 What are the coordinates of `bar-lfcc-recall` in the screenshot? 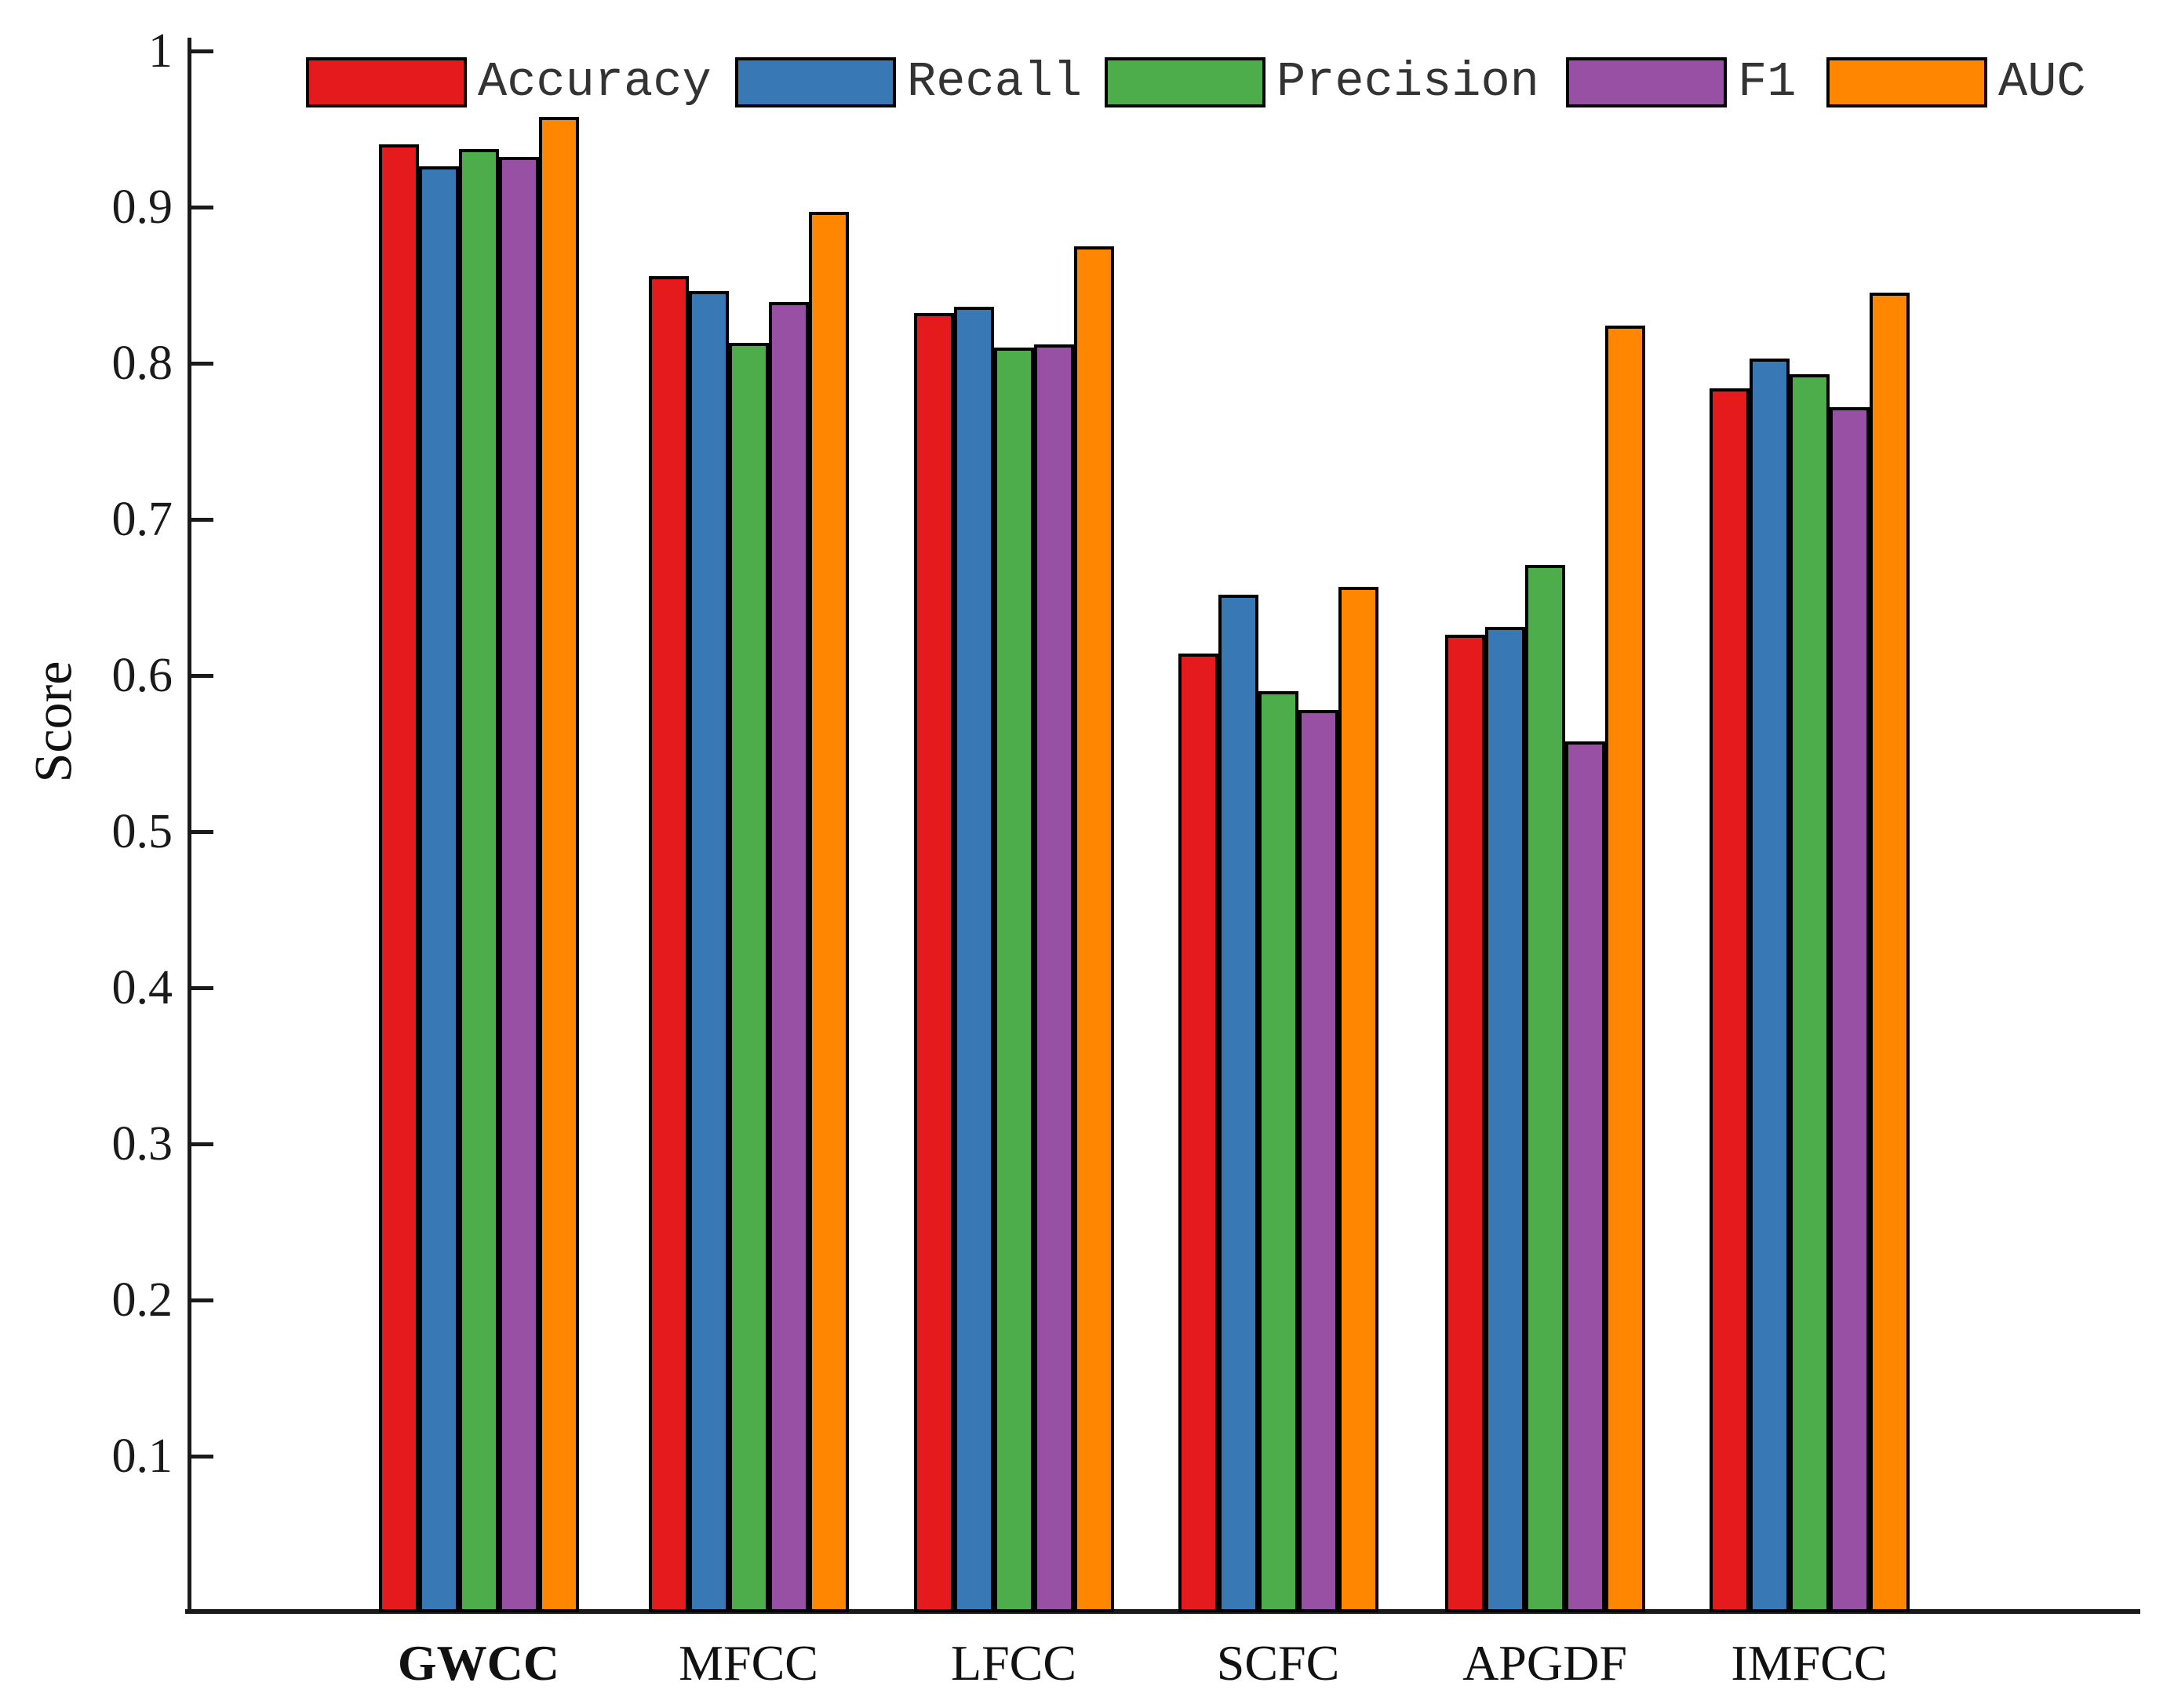 It's located at (974, 960).